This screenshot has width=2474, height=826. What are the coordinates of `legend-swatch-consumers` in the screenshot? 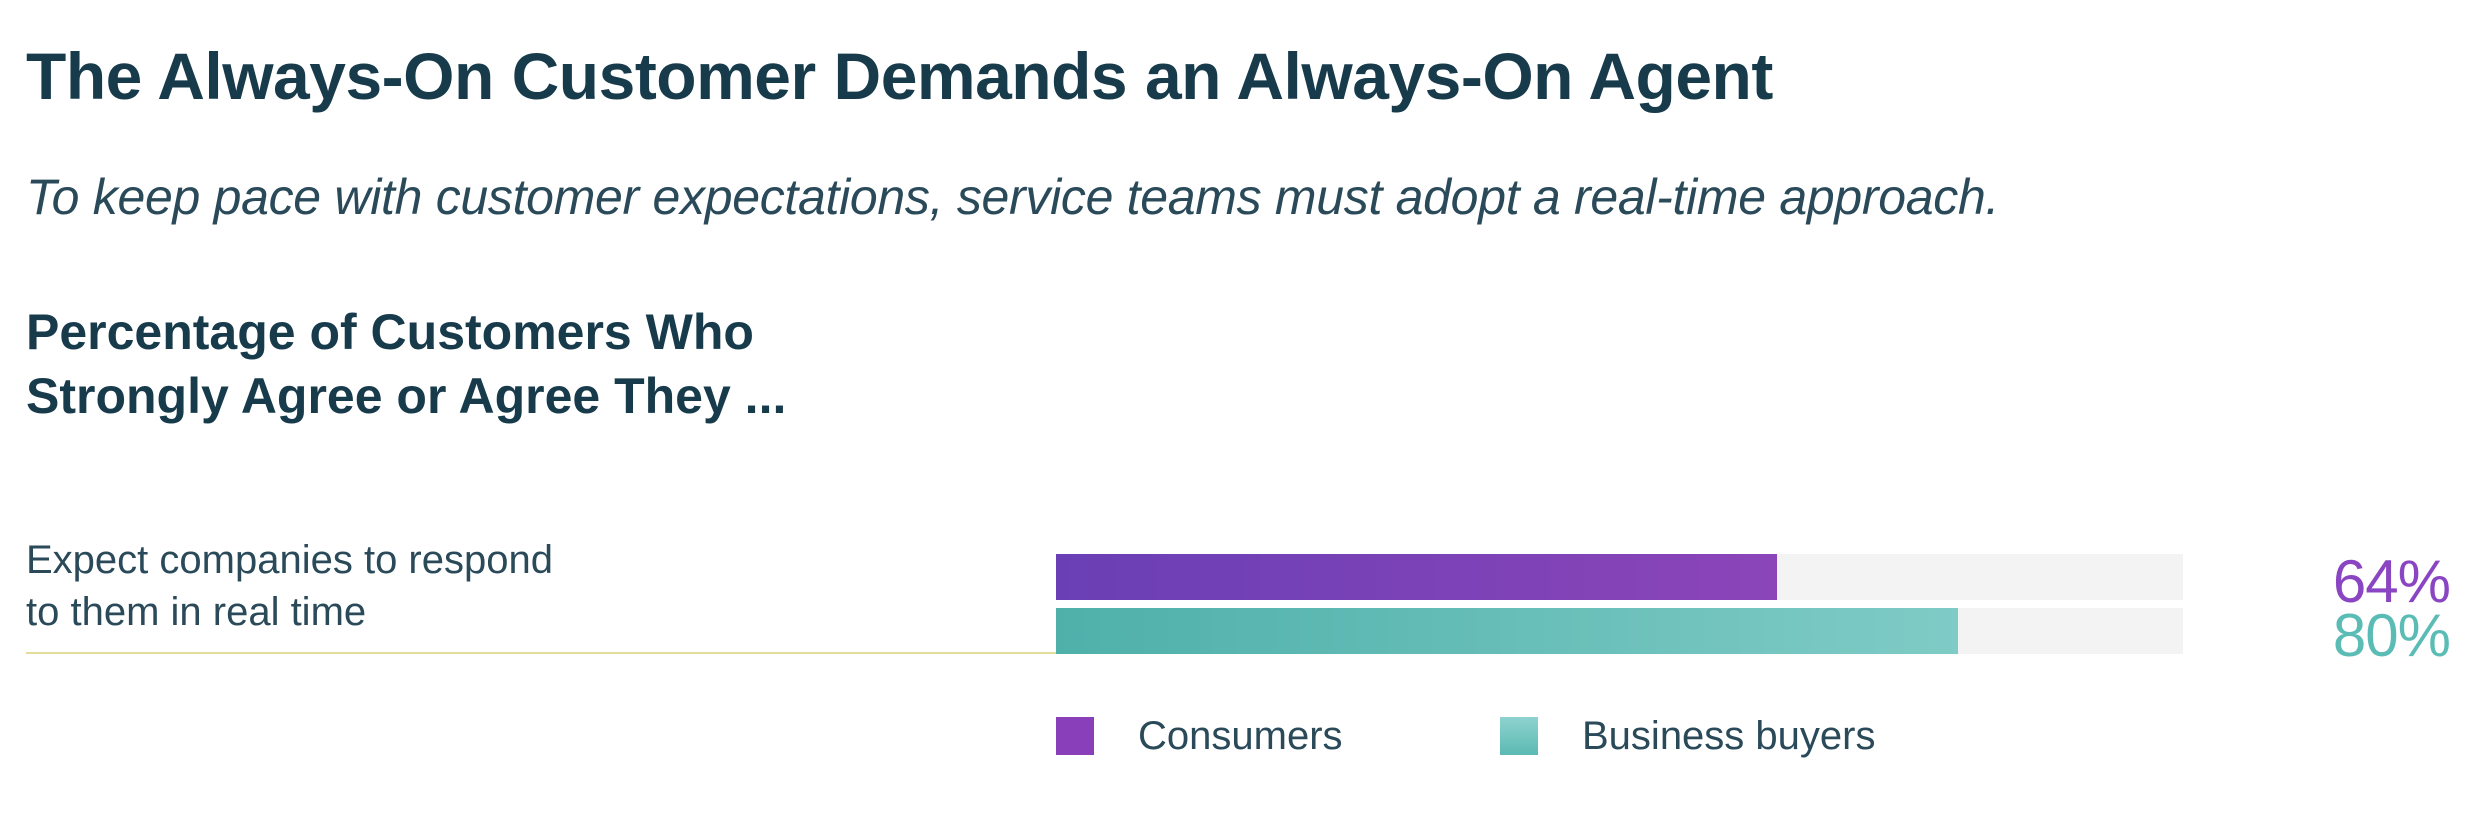 It's located at (1075, 736).